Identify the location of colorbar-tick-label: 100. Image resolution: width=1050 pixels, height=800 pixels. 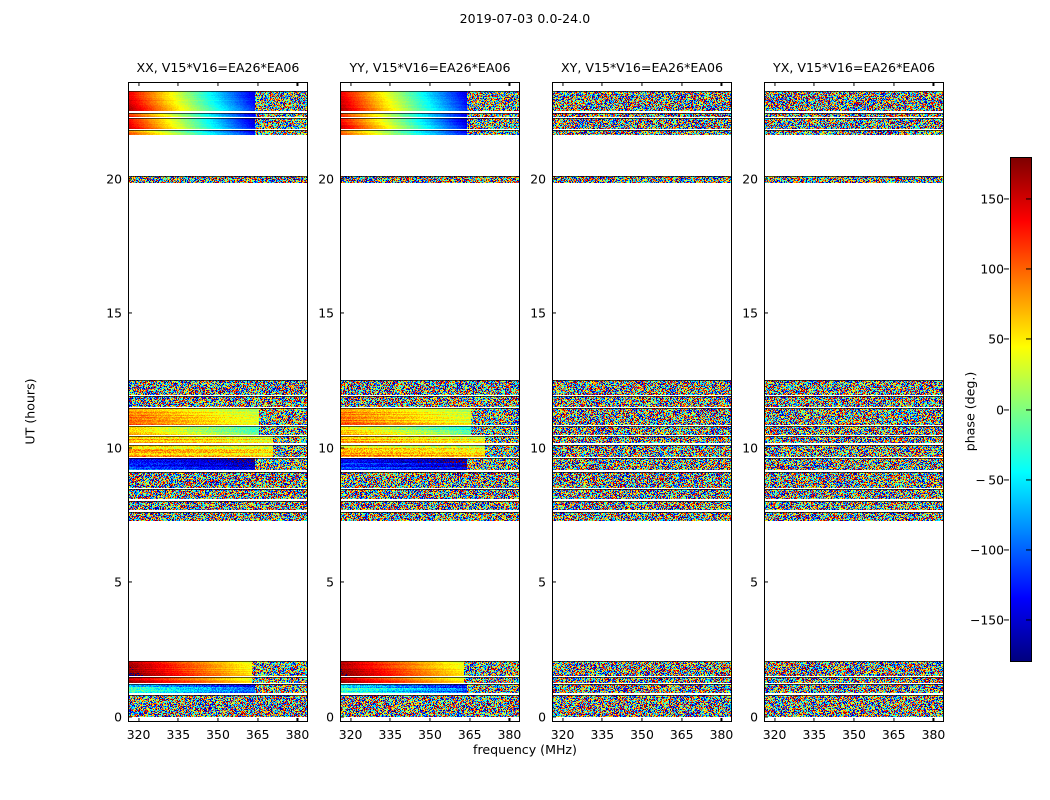
(992, 269).